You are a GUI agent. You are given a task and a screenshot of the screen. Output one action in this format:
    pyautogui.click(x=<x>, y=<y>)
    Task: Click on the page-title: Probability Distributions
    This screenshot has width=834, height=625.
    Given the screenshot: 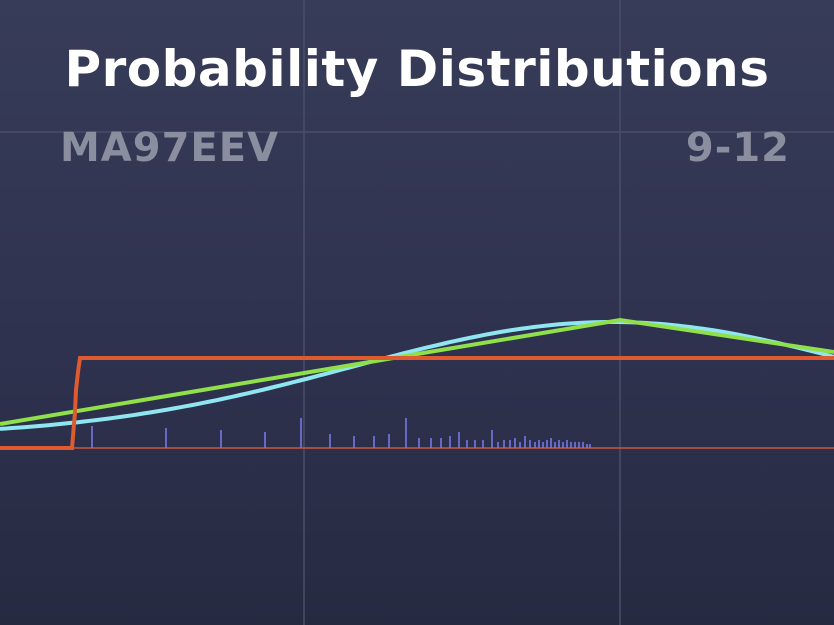 What is the action you would take?
    pyautogui.click(x=417, y=69)
    